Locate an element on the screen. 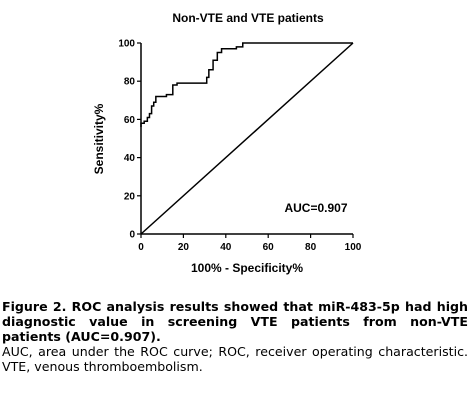 The image size is (472, 402). y-tick-label-0: 0 is located at coordinates (132, 235).